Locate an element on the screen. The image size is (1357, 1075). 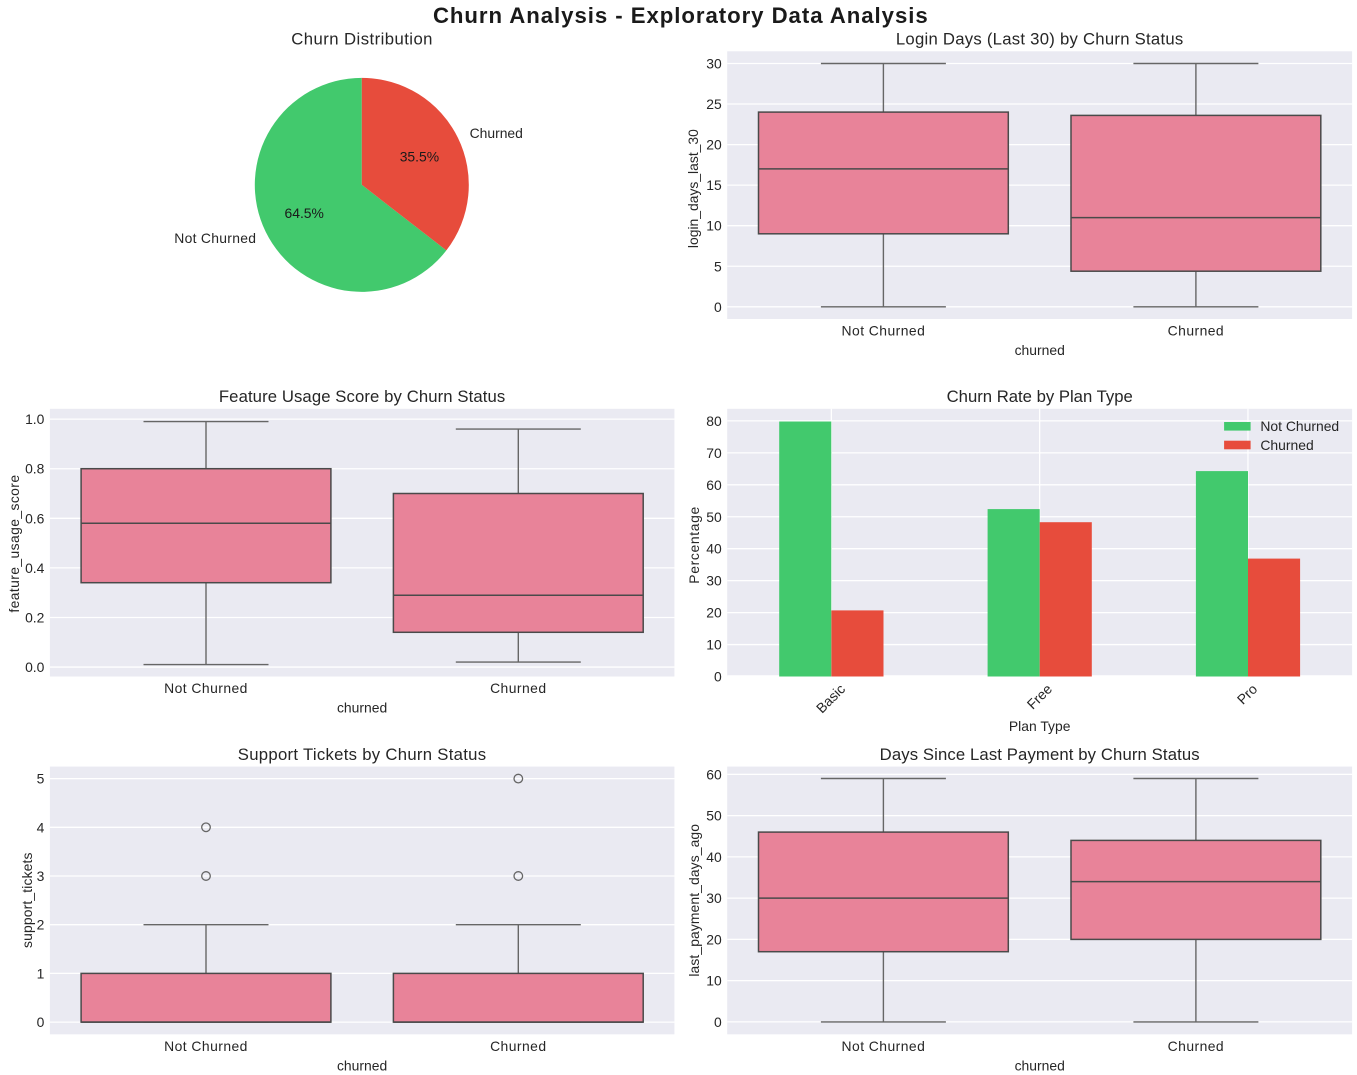
svg-text:Feature Usage Score by Churn S: Feature Usage Score by Churn Status is located at coordinates (362, 396).